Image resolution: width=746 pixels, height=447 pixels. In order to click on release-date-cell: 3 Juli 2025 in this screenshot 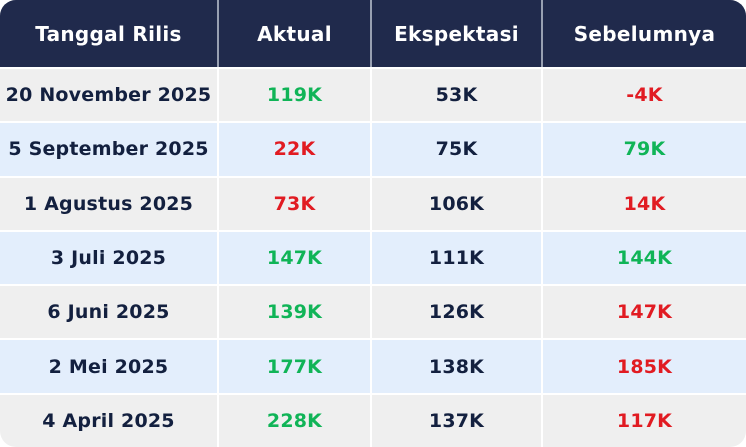, I will do `click(108, 258)`.